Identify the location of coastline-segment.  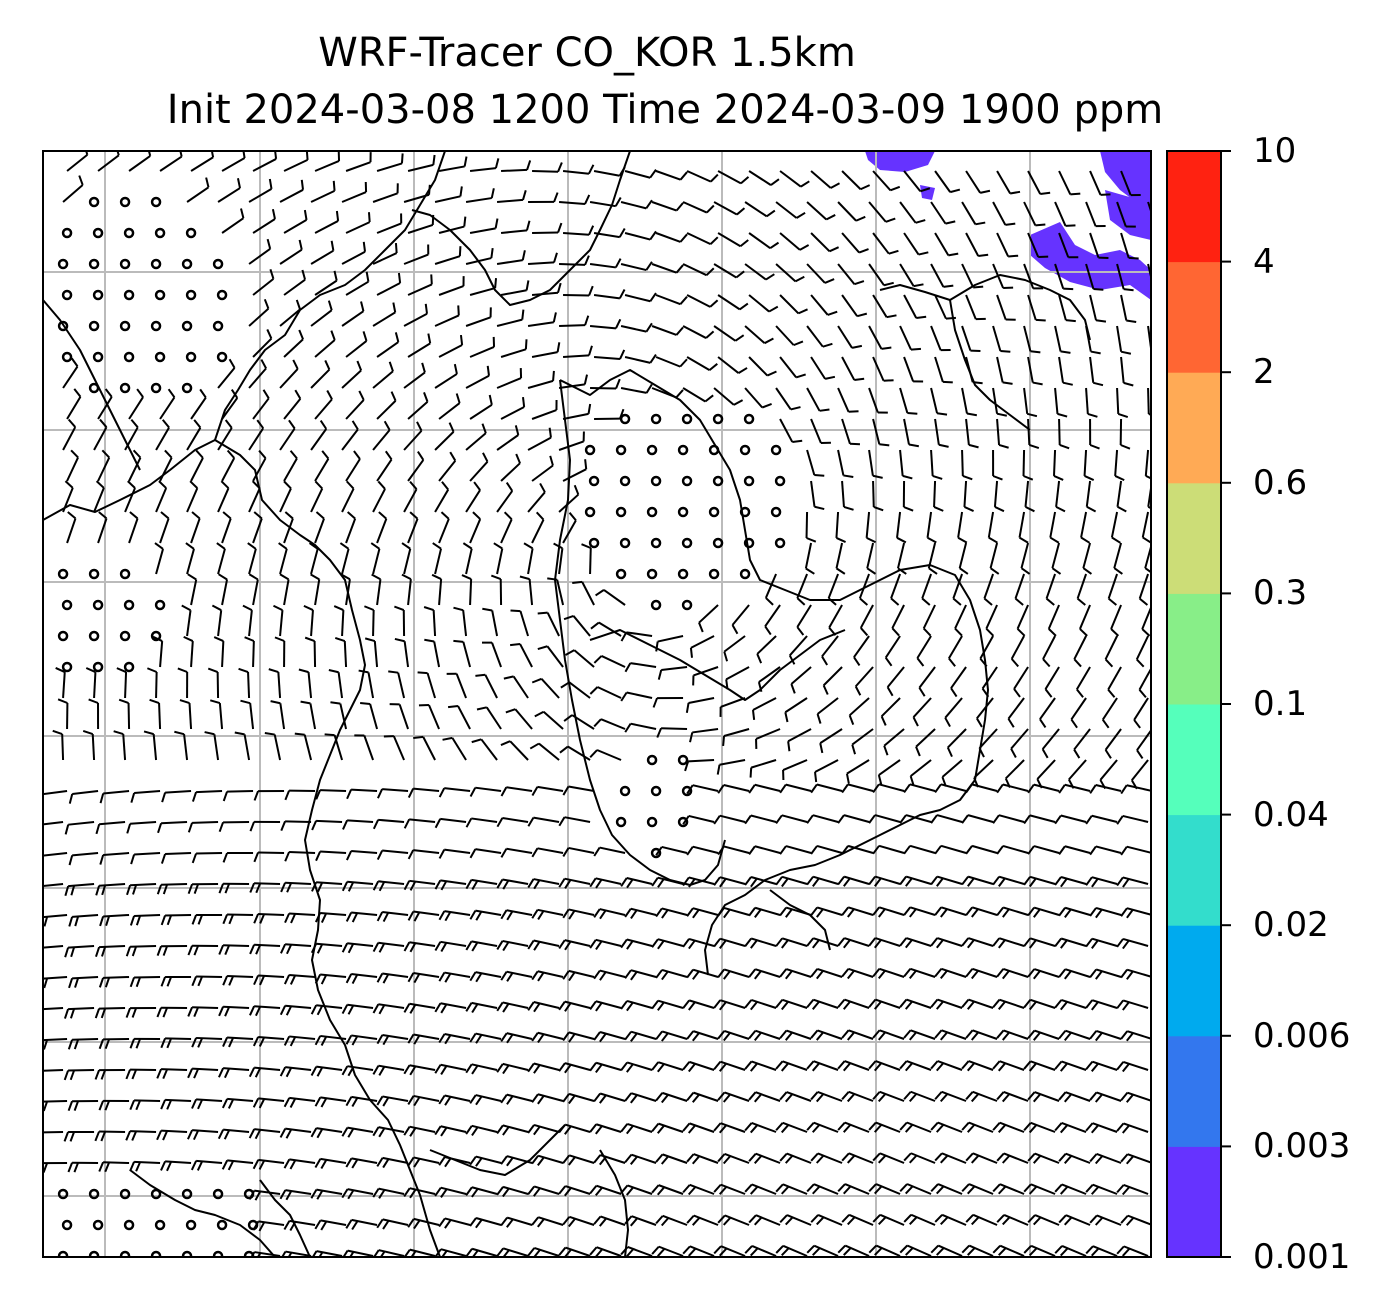
(717, 665).